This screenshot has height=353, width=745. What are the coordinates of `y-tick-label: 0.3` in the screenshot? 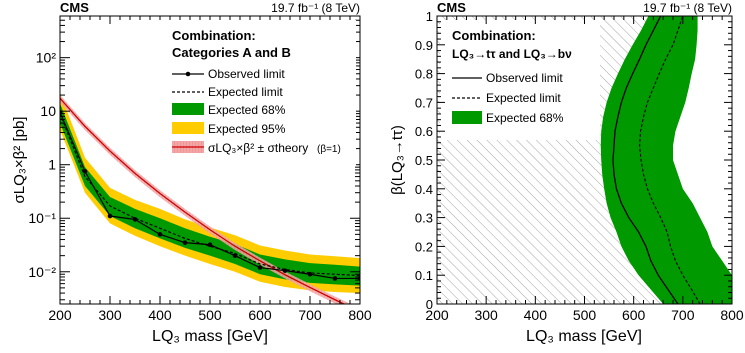 It's located at (424, 218).